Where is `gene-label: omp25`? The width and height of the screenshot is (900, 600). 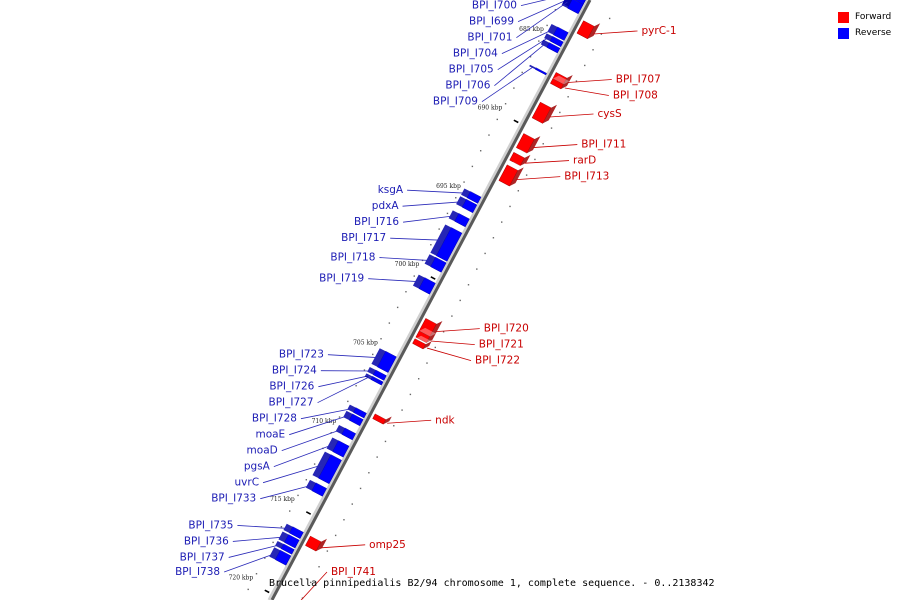 gene-label: omp25 is located at coordinates (387, 545).